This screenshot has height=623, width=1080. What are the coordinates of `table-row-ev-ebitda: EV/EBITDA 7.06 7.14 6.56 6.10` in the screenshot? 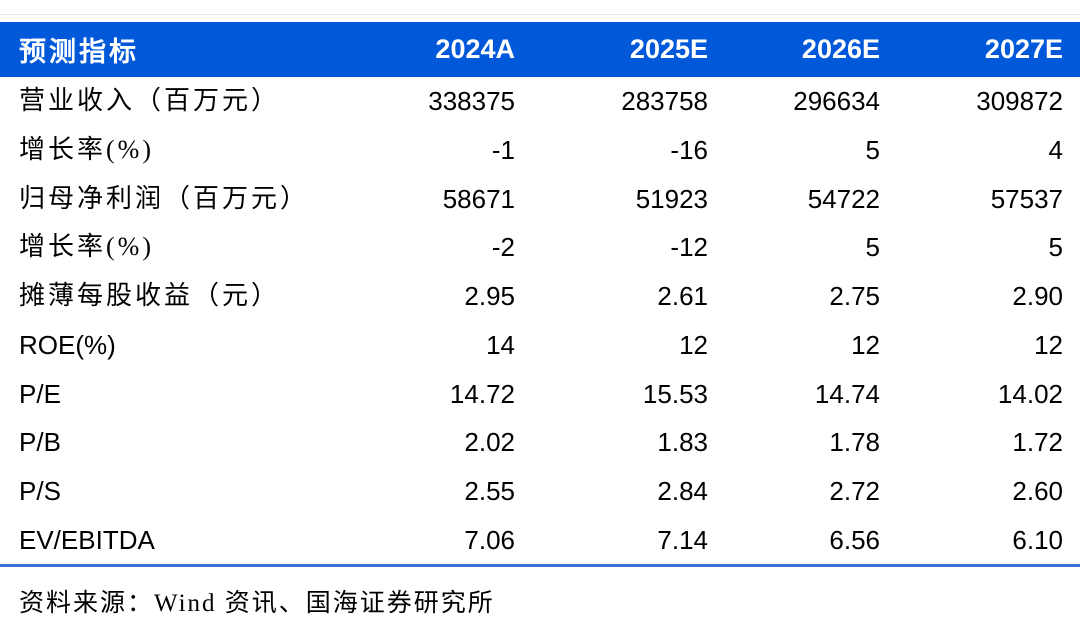 It's located at (540, 539).